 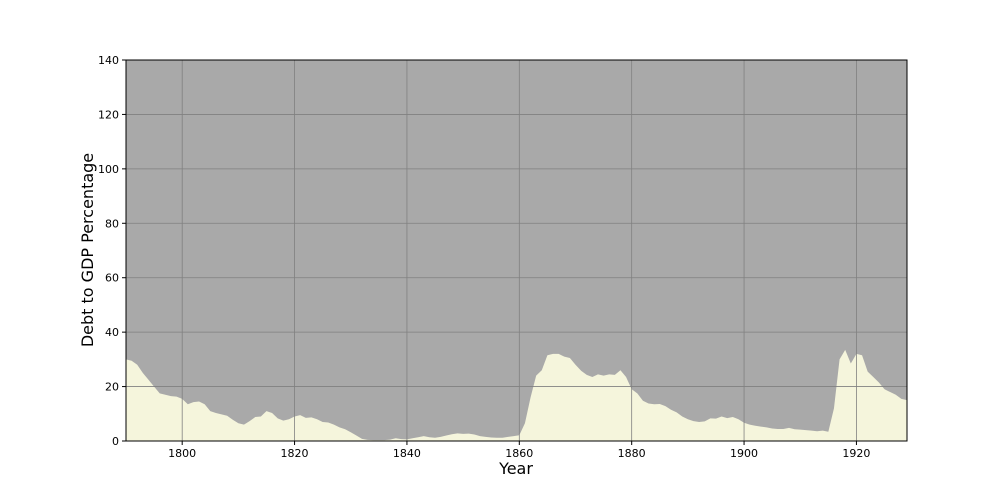 What do you see at coordinates (632, 453) in the screenshot?
I see `x-tick-label: 1880` at bounding box center [632, 453].